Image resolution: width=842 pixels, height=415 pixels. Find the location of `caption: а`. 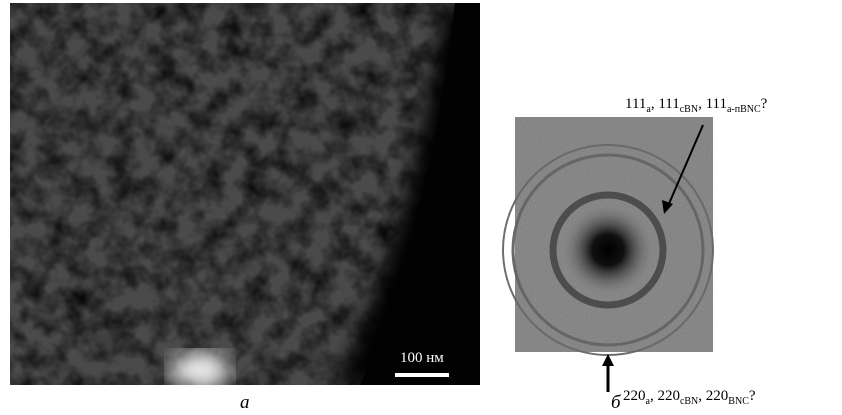

caption: а is located at coordinates (245, 402).